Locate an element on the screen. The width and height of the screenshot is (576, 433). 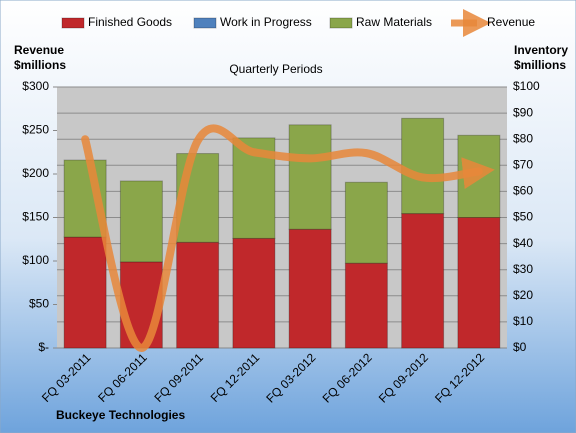
y2-tick-label: $80 is located at coordinates (523, 138).